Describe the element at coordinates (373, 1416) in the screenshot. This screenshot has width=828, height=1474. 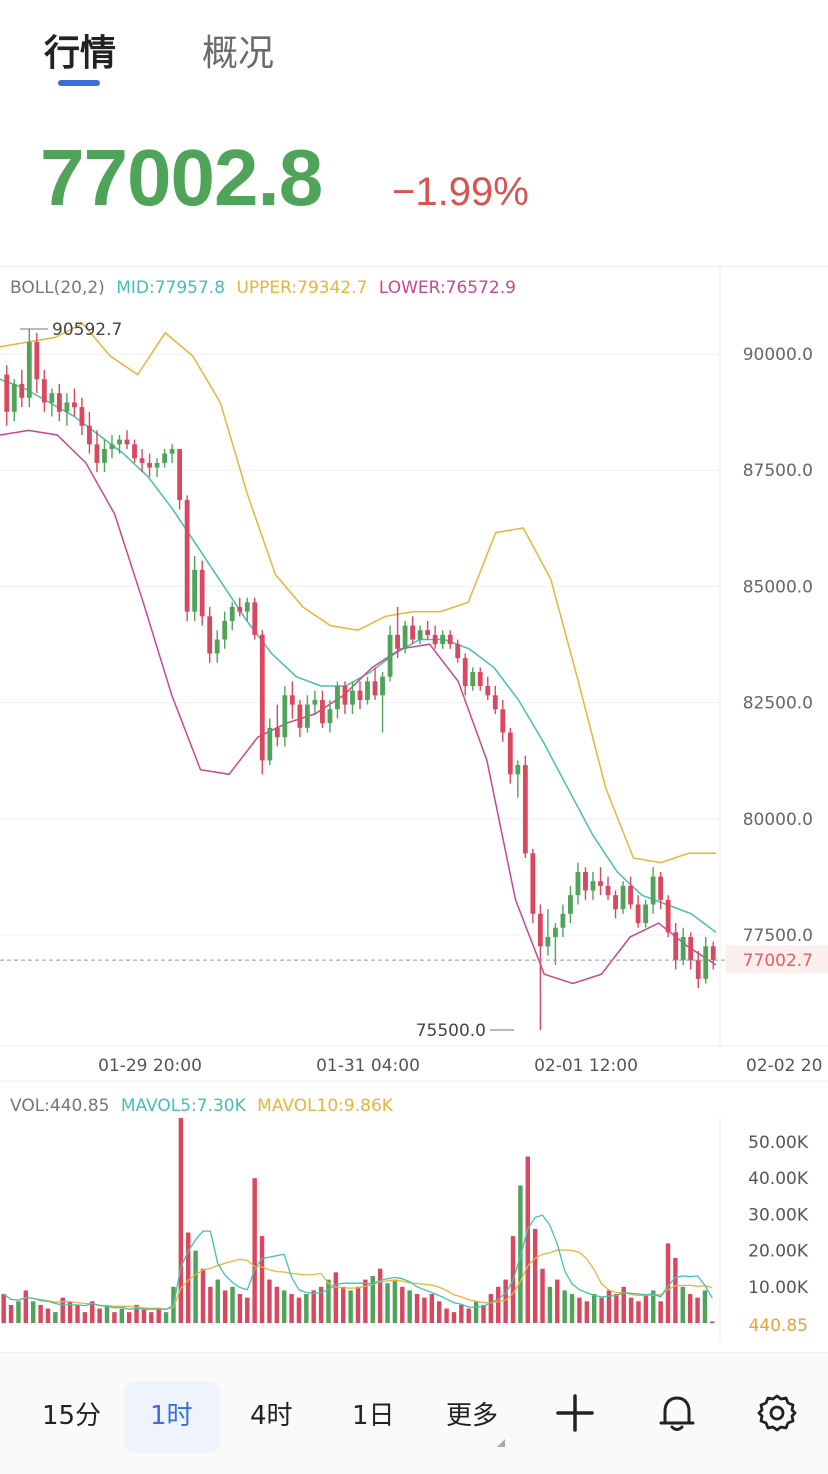
I see `interval-1d-button: 1日` at that location.